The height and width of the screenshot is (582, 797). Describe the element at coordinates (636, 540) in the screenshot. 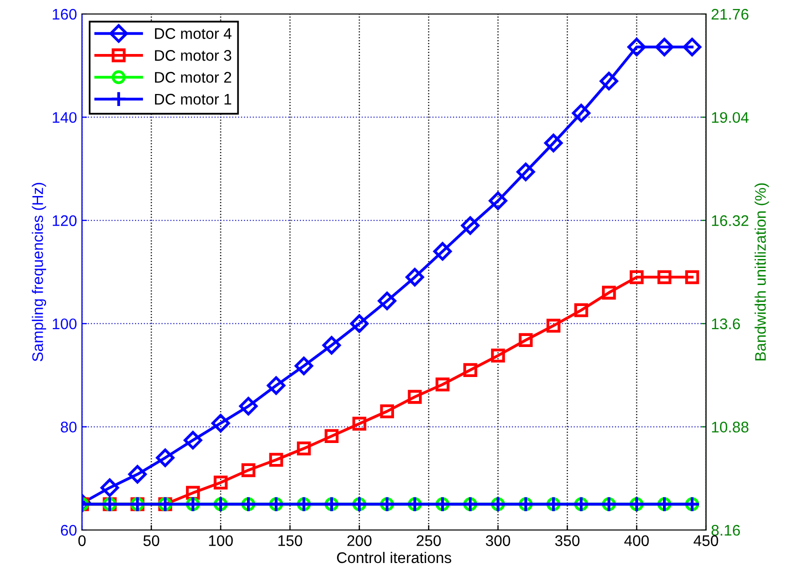

I see `x-tick-label: 400` at that location.